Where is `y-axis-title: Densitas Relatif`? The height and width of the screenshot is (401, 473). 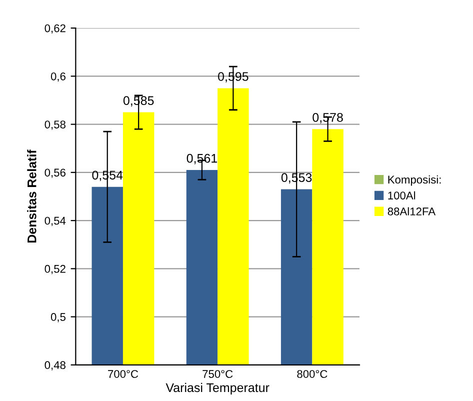
y-axis-title: Densitas Relatif is located at coordinates (31, 196).